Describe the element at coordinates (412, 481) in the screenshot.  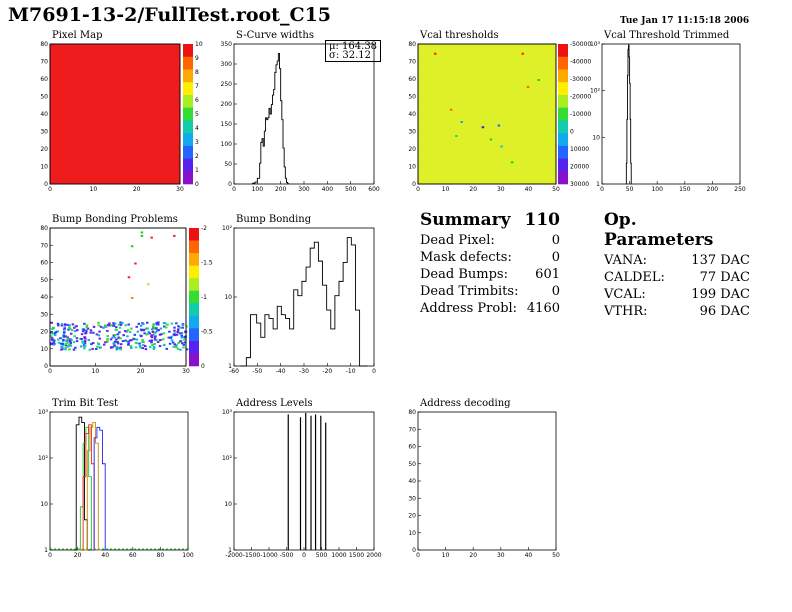
I see `y-tick-label: 40` at that location.